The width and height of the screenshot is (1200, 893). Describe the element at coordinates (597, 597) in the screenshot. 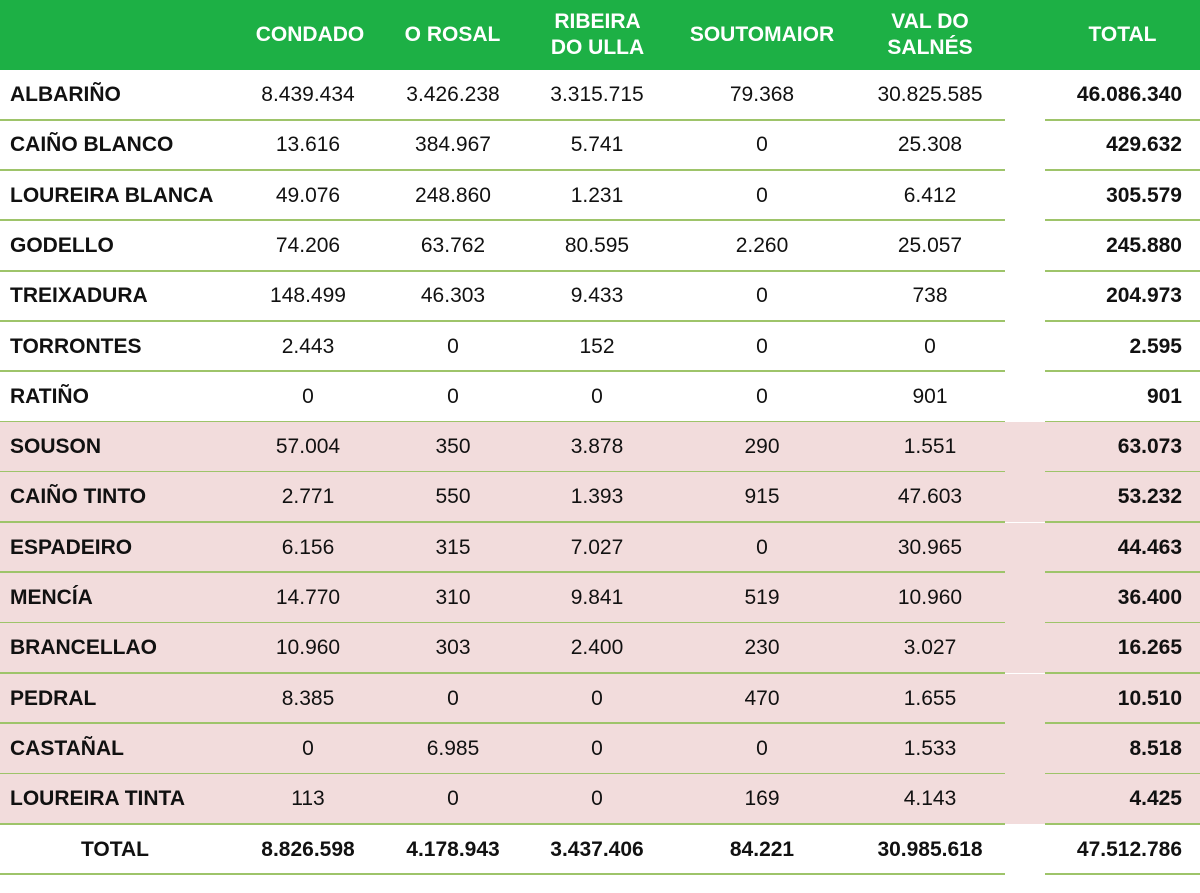

I see `value-cell: 9.841` at that location.